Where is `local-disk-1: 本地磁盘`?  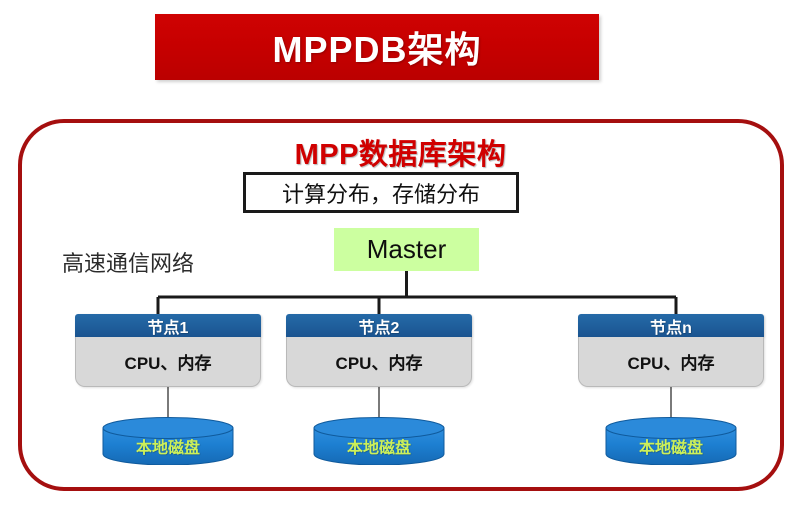 local-disk-1: 本地磁盘 is located at coordinates (168, 441).